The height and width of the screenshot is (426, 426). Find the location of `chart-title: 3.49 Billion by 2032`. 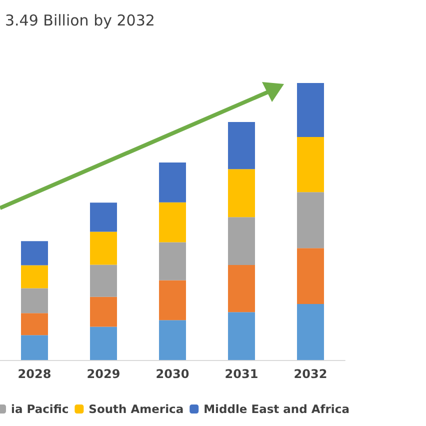

chart-title: 3.49 Billion by 2032 is located at coordinates (80, 21).